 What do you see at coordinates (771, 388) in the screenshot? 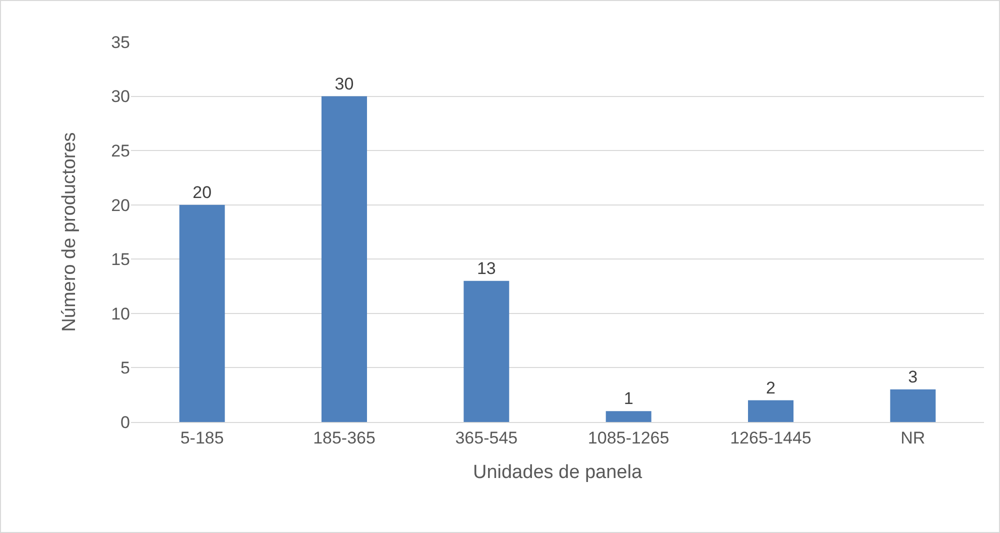
I see `data-label: 2` at bounding box center [771, 388].